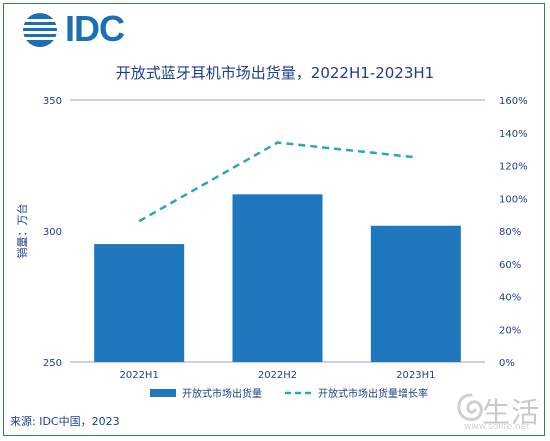 The height and width of the screenshot is (441, 550). I want to click on chart-title: 开放式蓝牙耳机市场出货量，2022H1-2023H1, so click(275, 73).